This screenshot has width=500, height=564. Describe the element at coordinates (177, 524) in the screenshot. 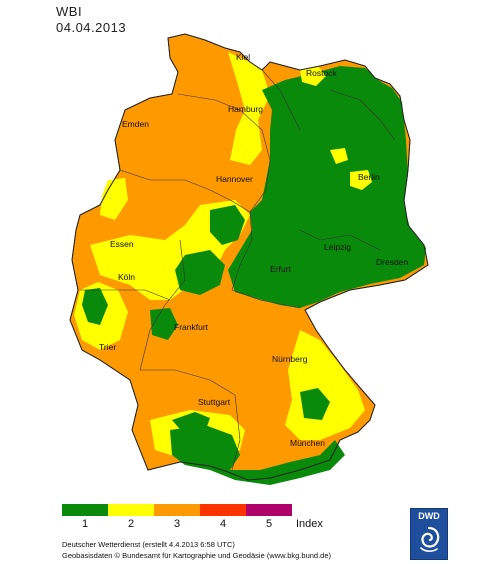

I see `legend-label-3: 3` at that location.